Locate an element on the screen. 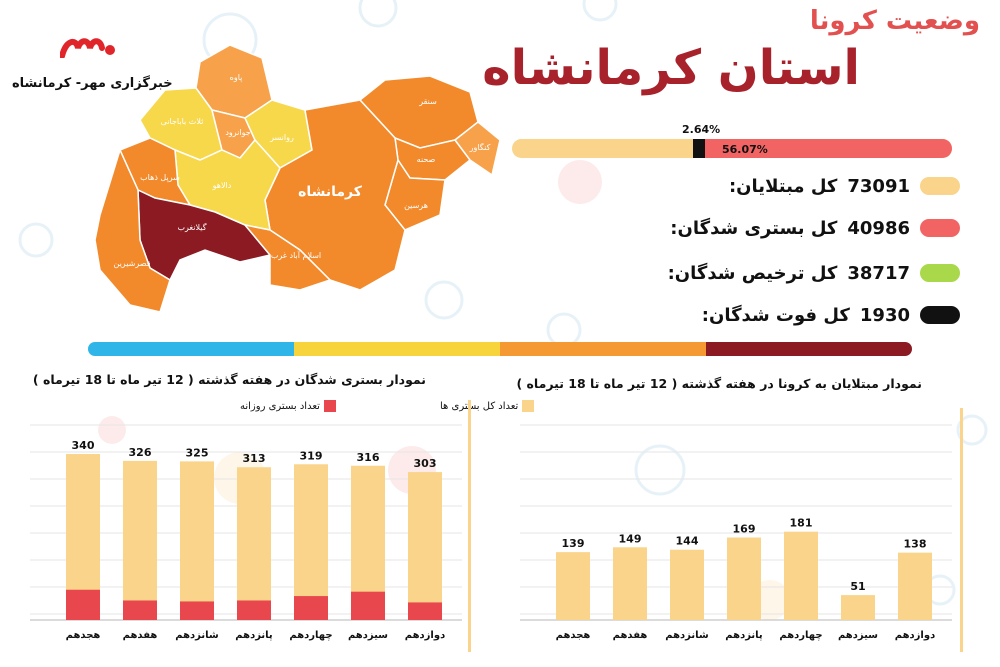  data-label: 149 is located at coordinates (630, 538).